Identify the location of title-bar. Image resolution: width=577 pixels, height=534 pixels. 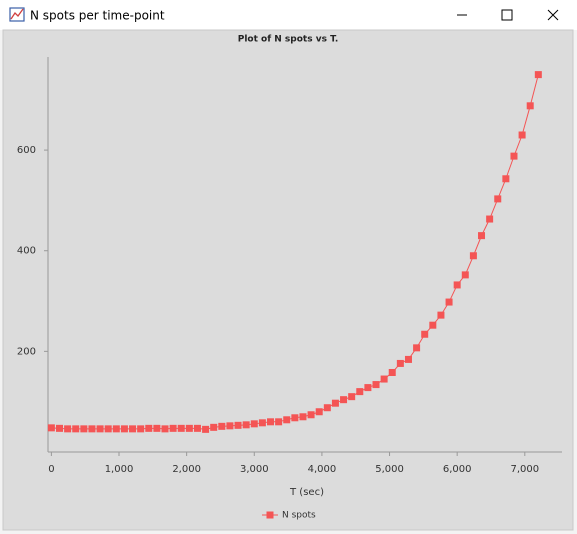
(288, 15).